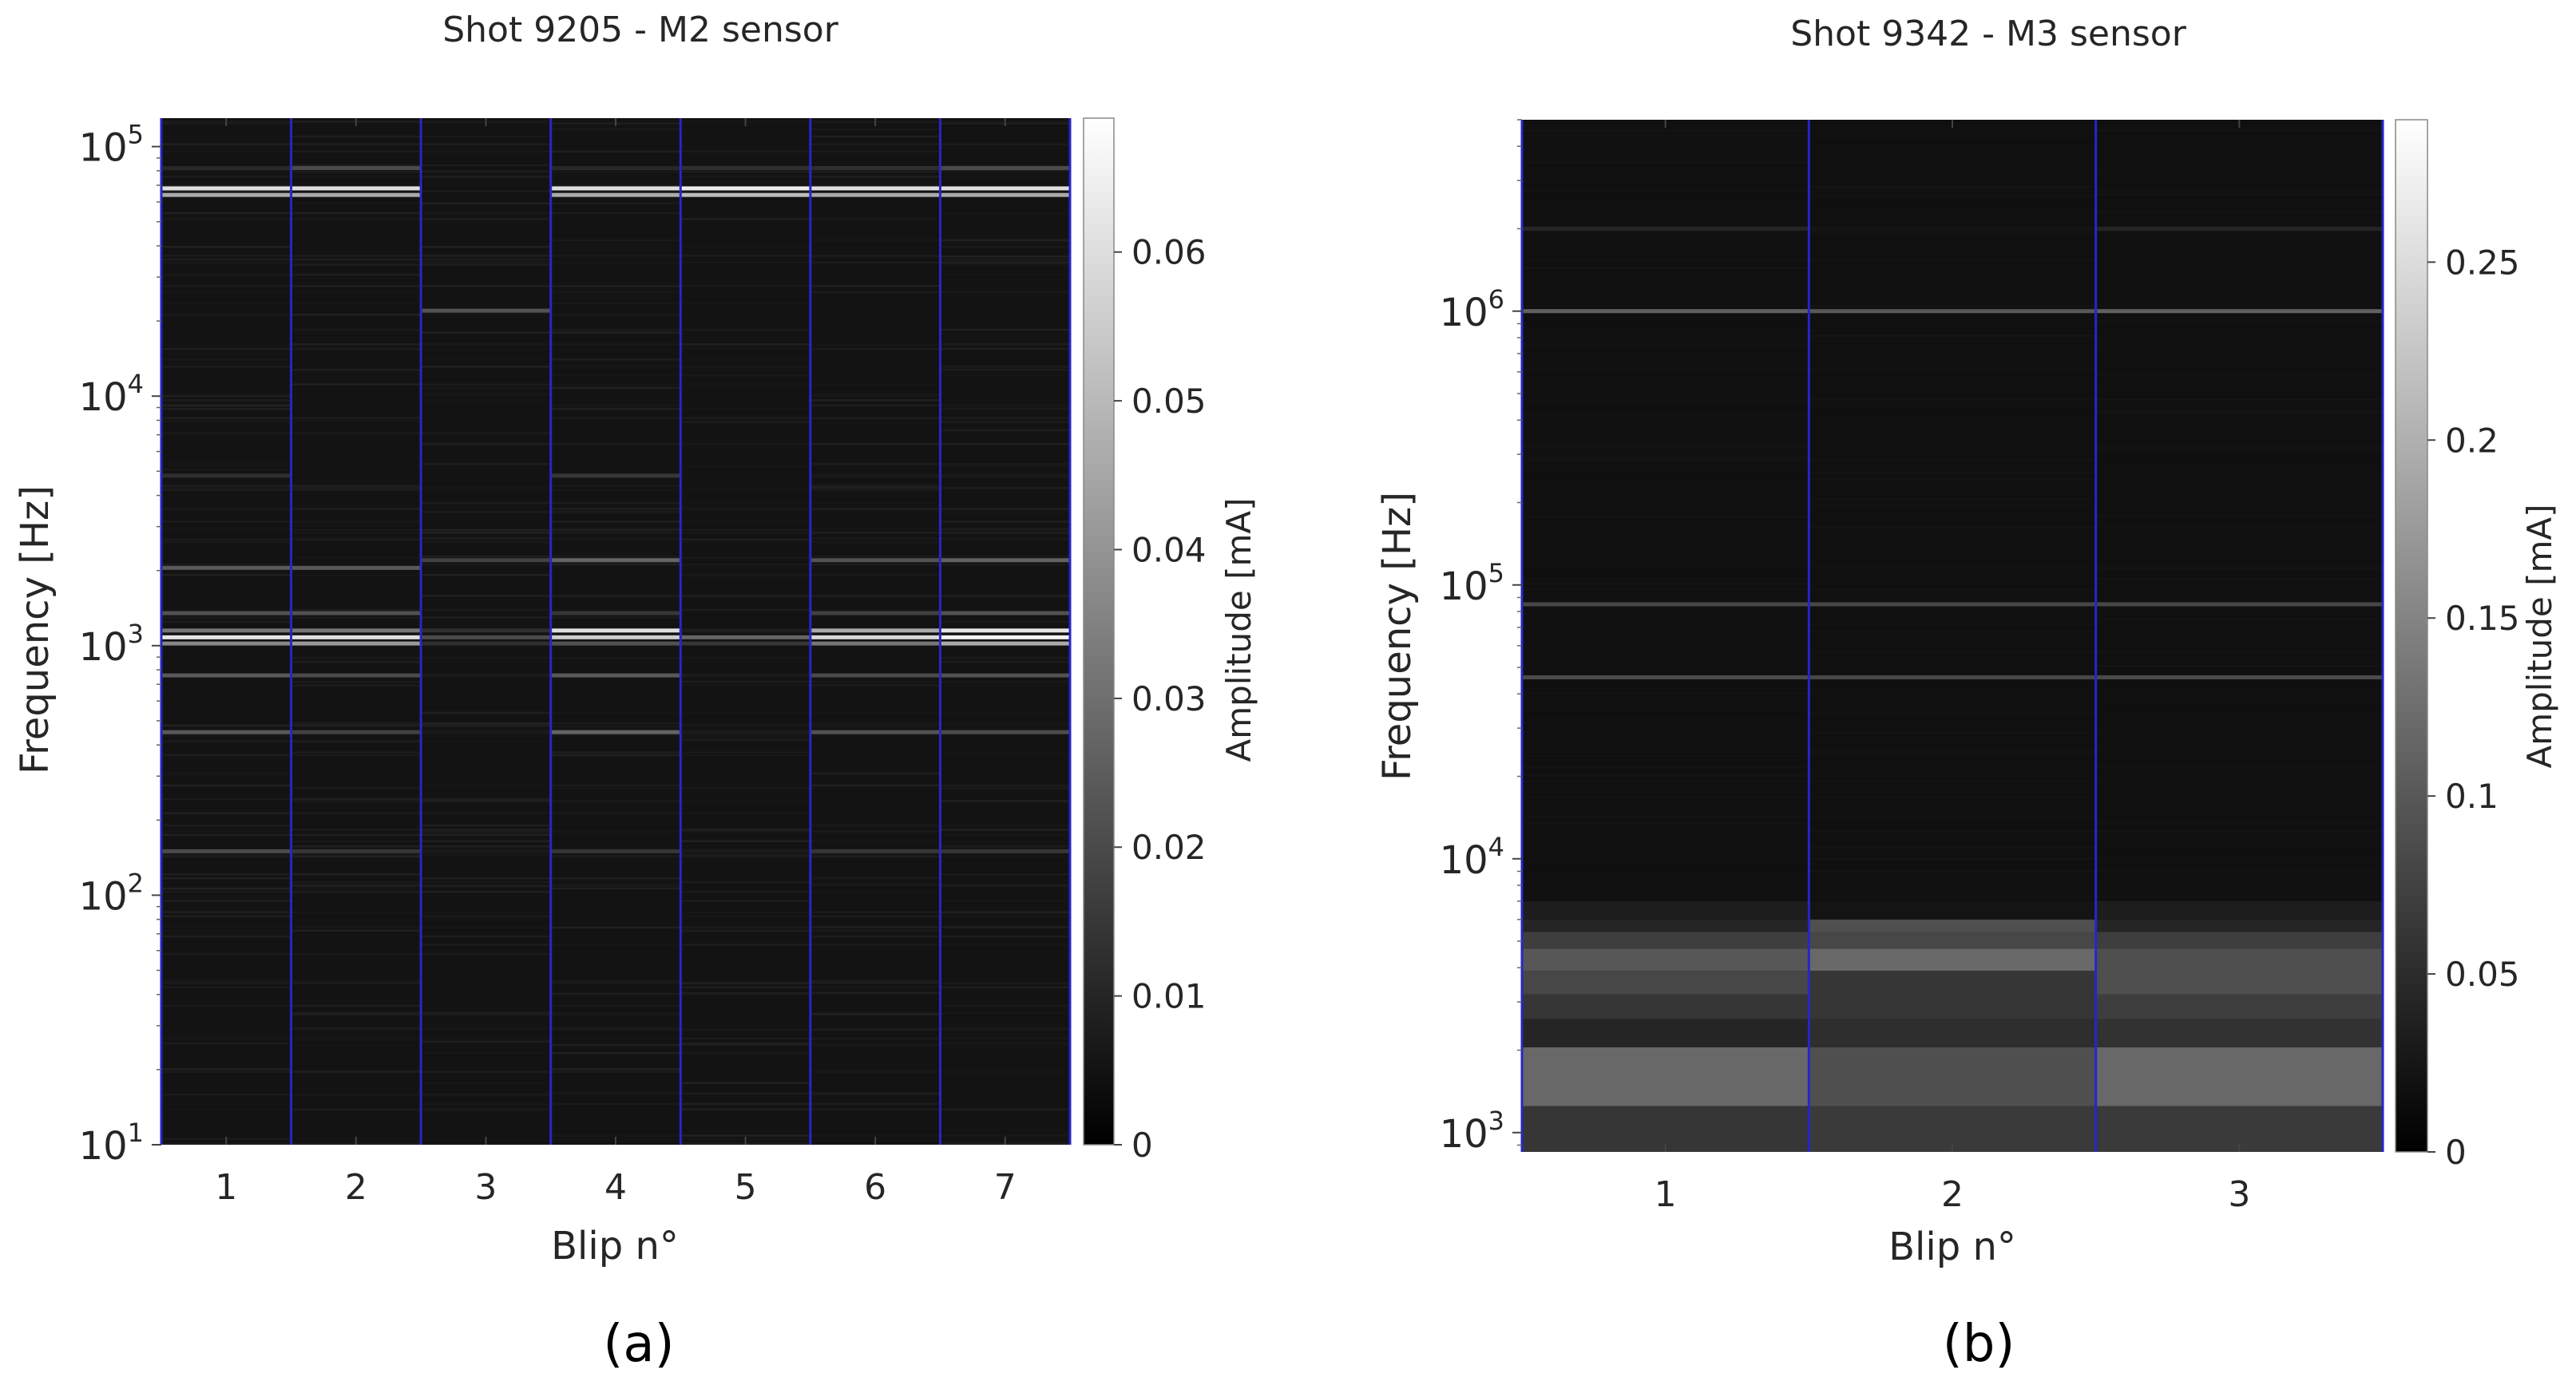  I want to click on colorbar-label: Amplitude [mA], so click(2539, 637).